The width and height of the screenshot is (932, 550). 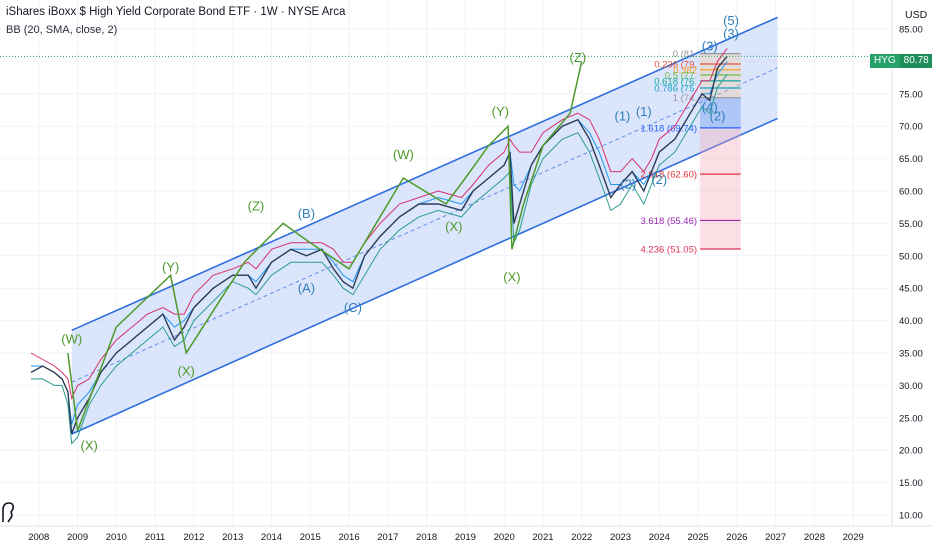 I want to click on time-axis-tick: 2024, so click(x=659, y=537).